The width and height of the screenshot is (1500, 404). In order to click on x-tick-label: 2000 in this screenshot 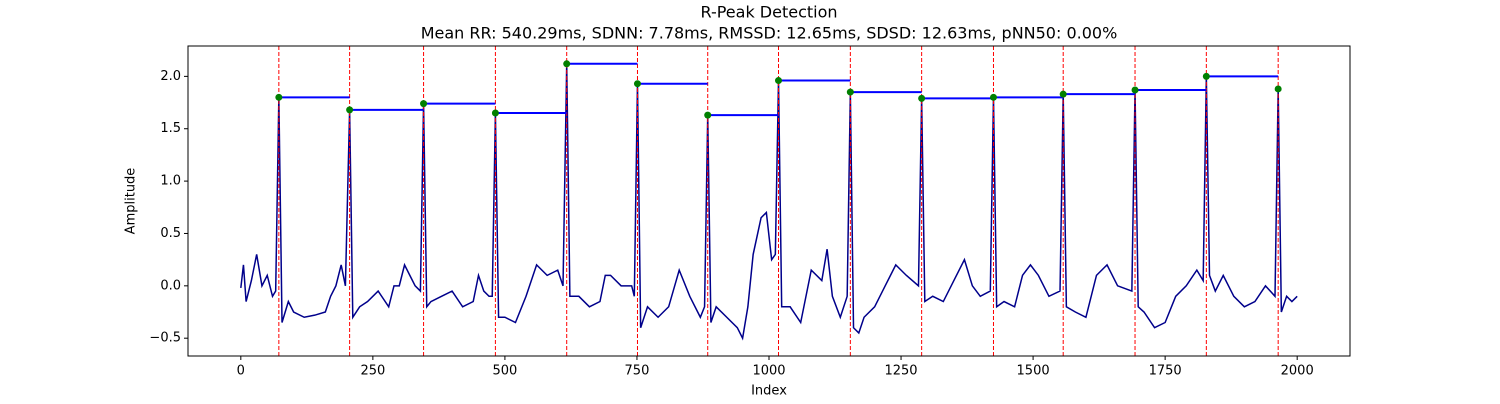, I will do `click(1297, 371)`.